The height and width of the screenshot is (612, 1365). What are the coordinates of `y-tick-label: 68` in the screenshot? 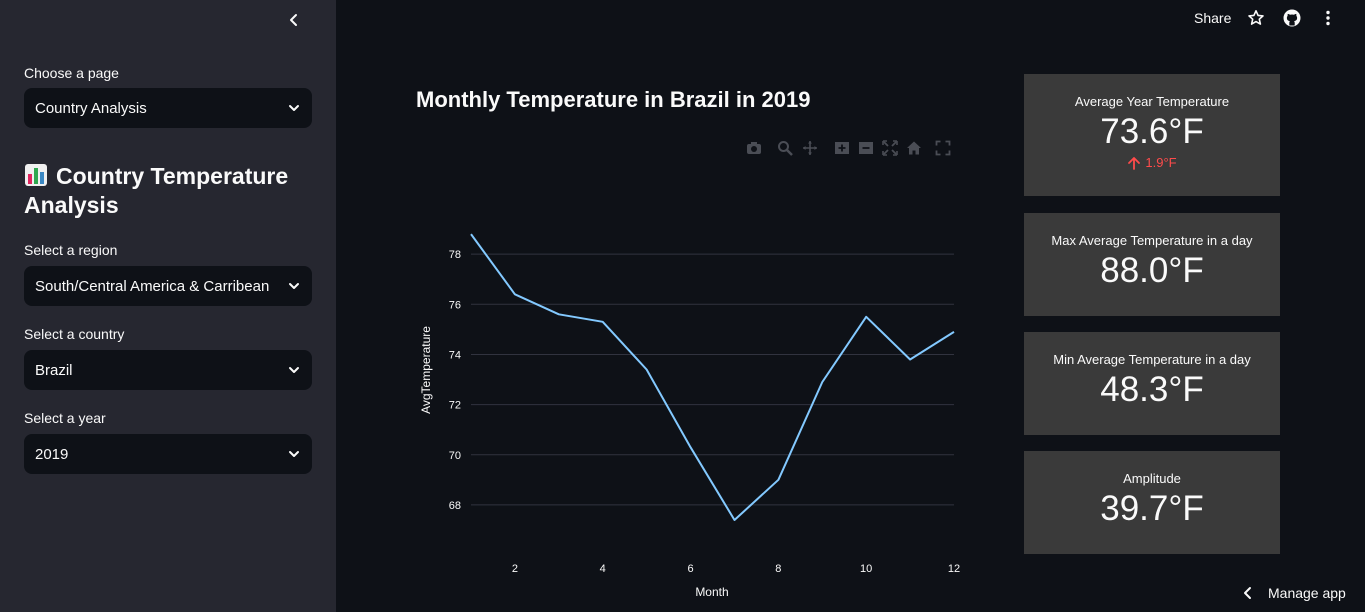 It's located at (455, 506).